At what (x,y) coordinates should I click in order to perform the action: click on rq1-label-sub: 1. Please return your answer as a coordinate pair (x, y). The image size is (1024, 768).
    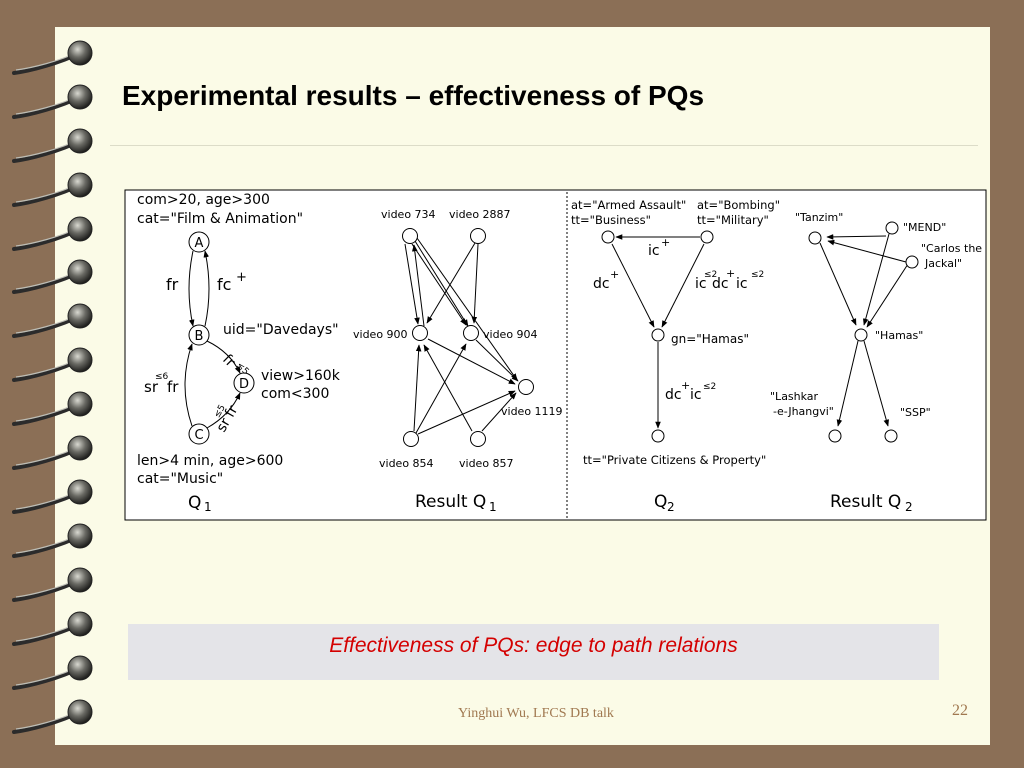
    Looking at the image, I should click on (493, 507).